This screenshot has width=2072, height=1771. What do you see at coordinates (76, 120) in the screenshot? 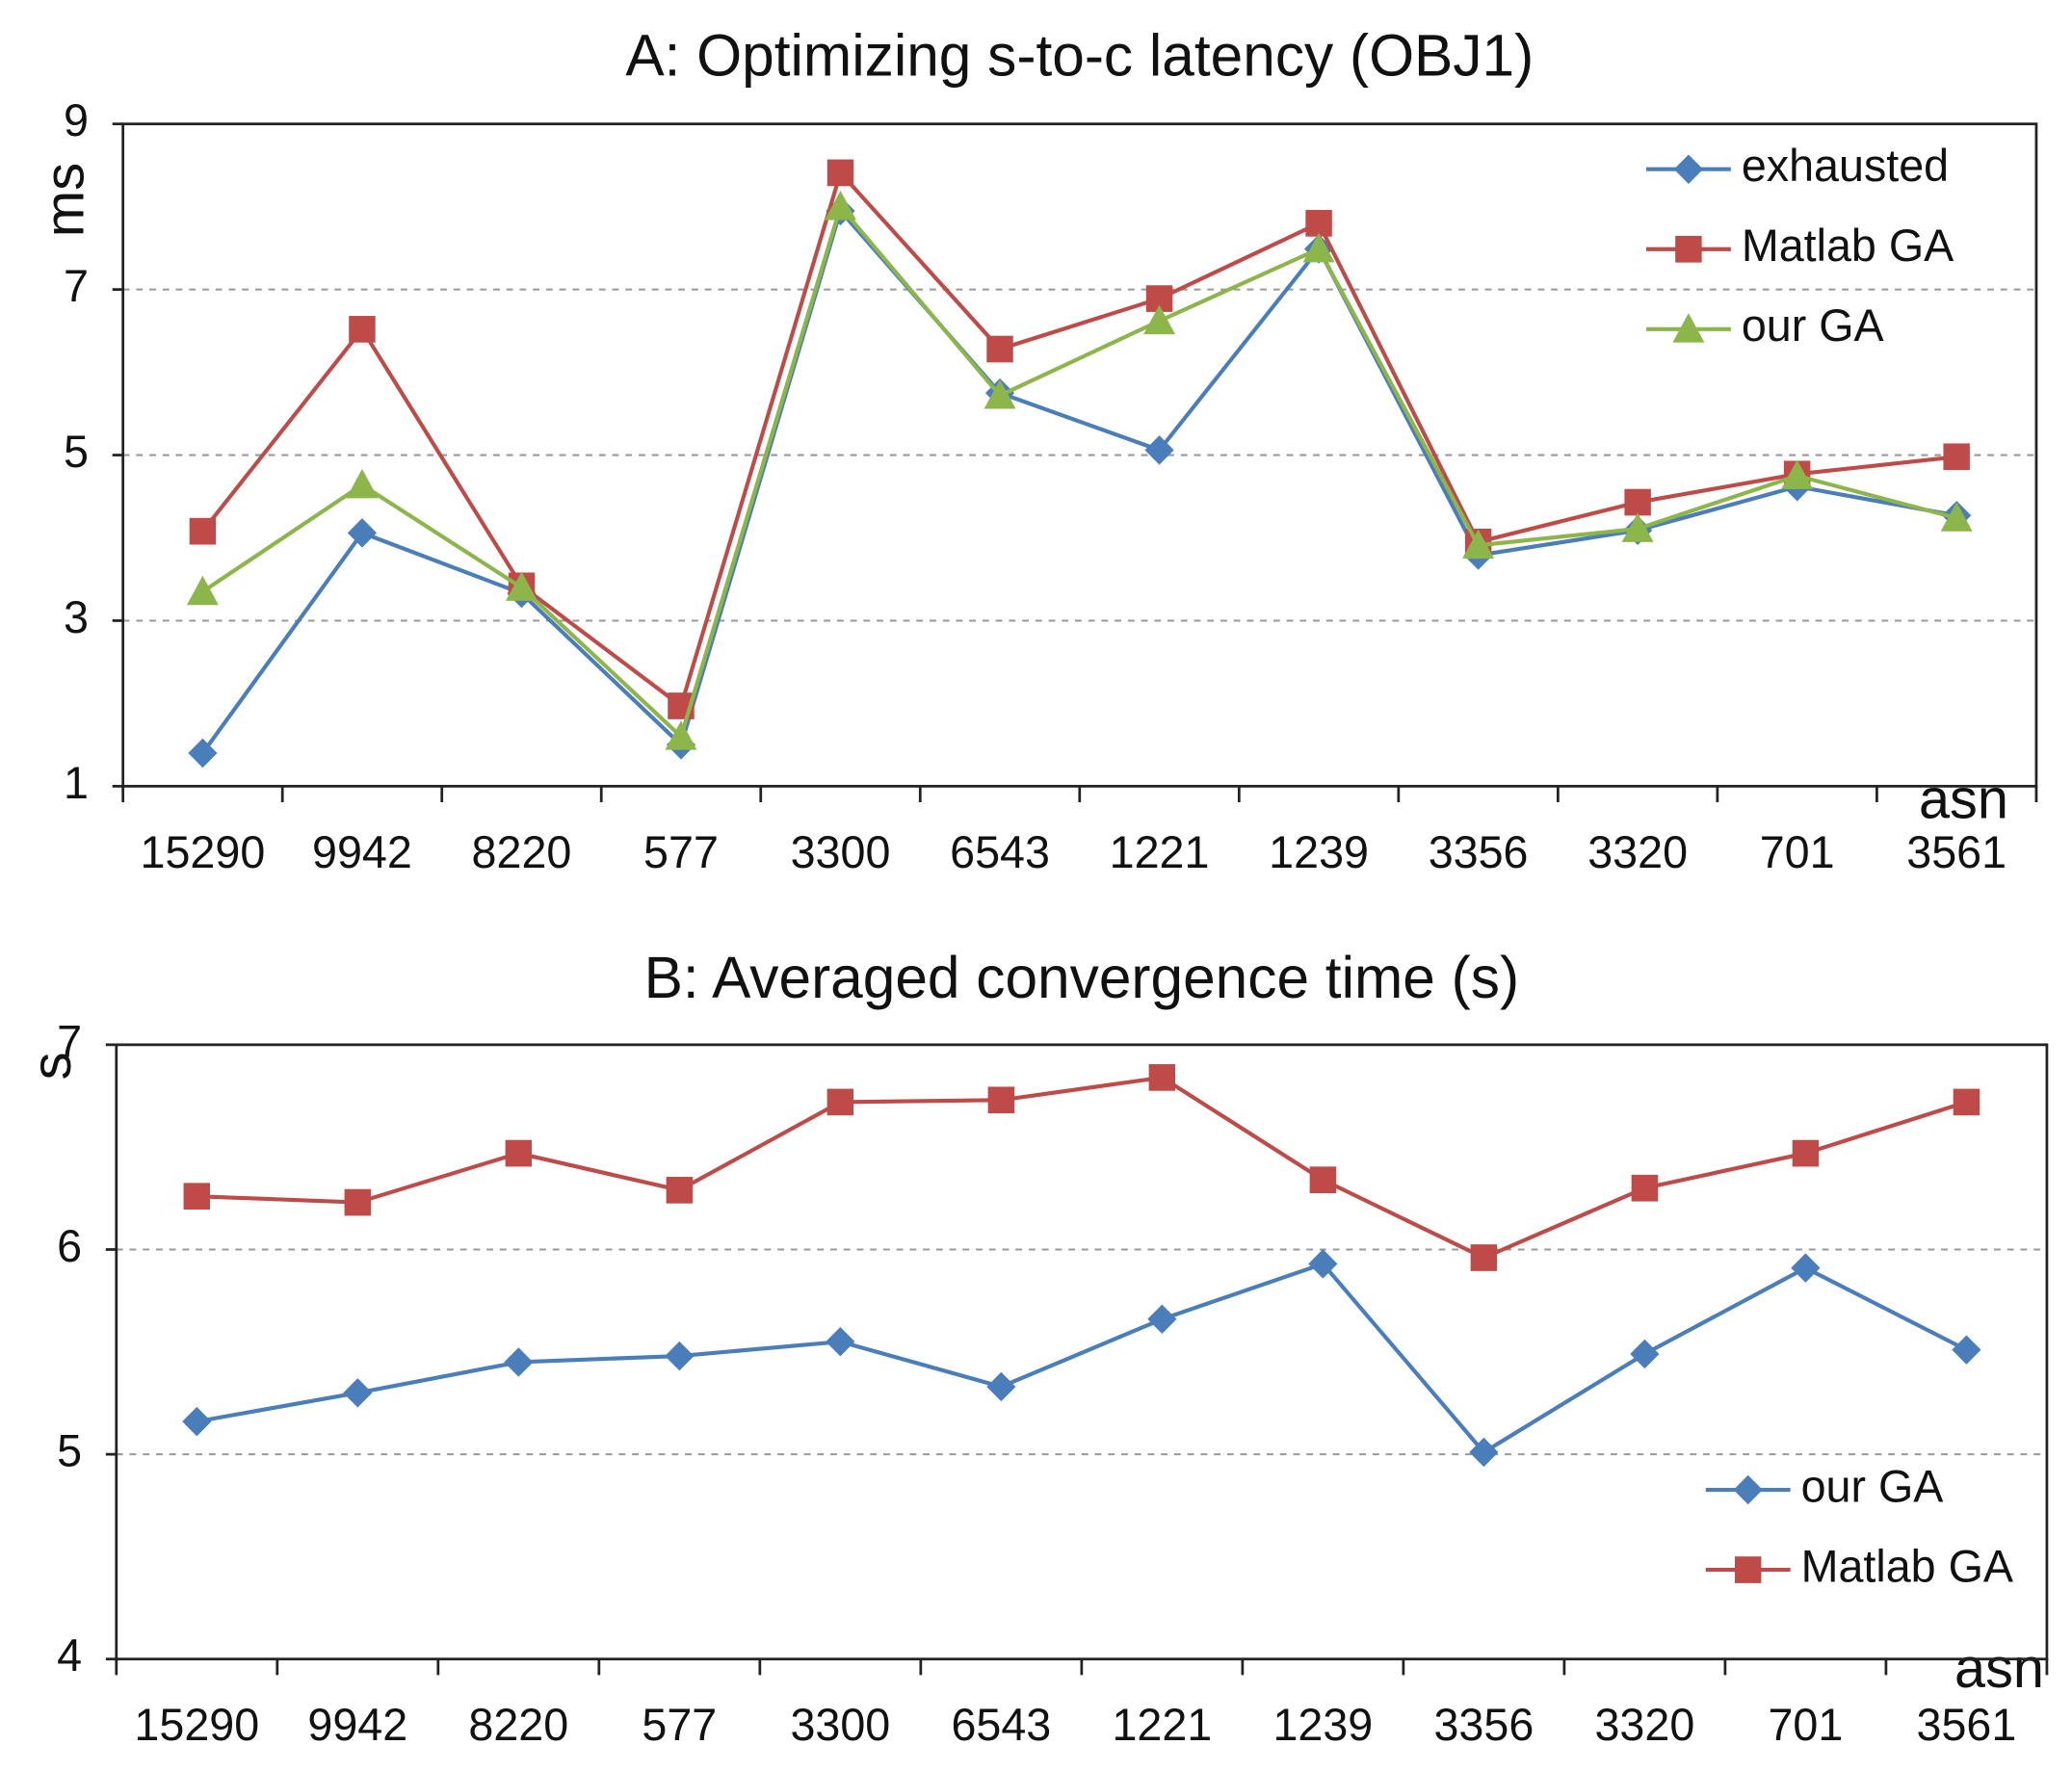
I see `y-tick-label: 9` at bounding box center [76, 120].